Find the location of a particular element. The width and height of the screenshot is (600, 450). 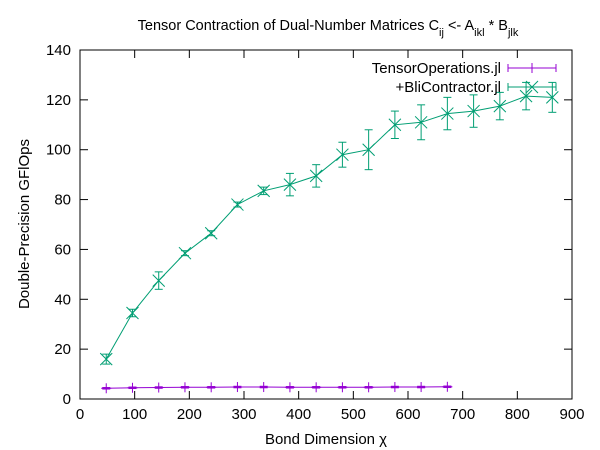

y-tick-label: 140 is located at coordinates (58, 50).